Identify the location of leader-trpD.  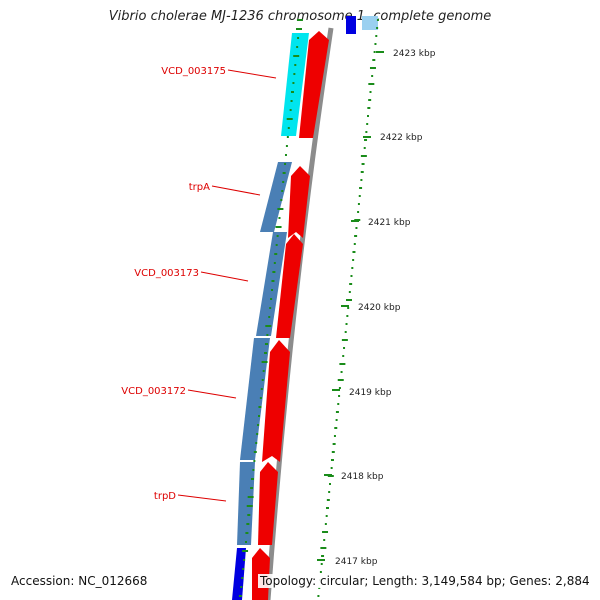
(202, 498).